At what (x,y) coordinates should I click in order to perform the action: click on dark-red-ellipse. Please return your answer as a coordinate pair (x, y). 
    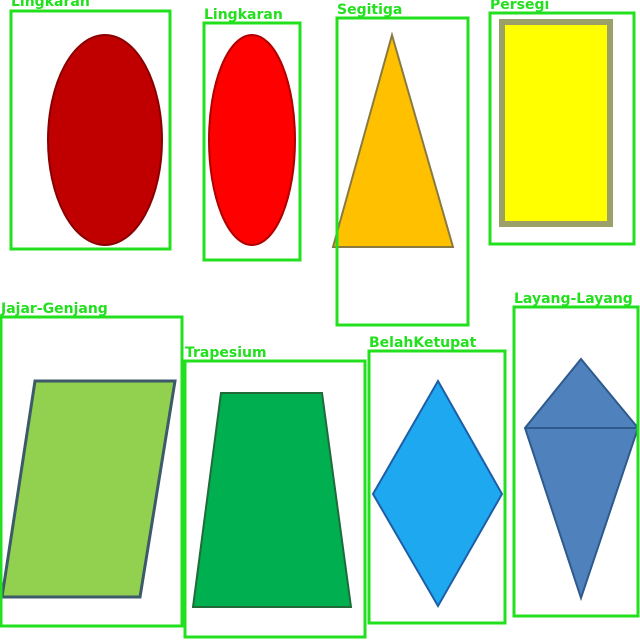
    Looking at the image, I should click on (105, 140).